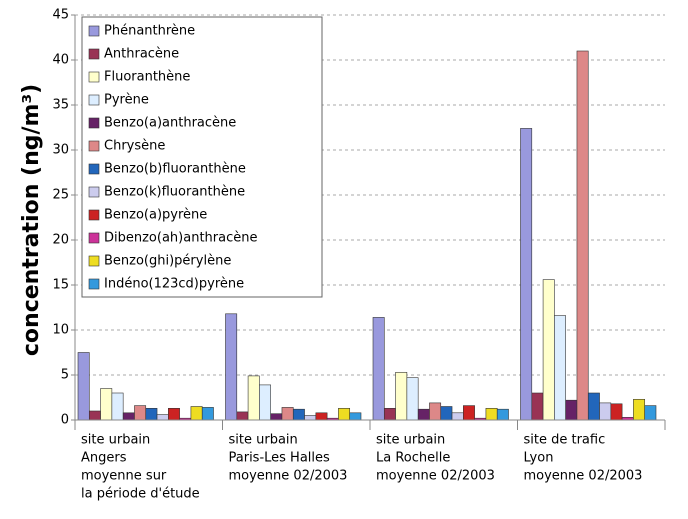  Describe the element at coordinates (60, 15) in the screenshot. I see `y-tick-label: 45` at that location.